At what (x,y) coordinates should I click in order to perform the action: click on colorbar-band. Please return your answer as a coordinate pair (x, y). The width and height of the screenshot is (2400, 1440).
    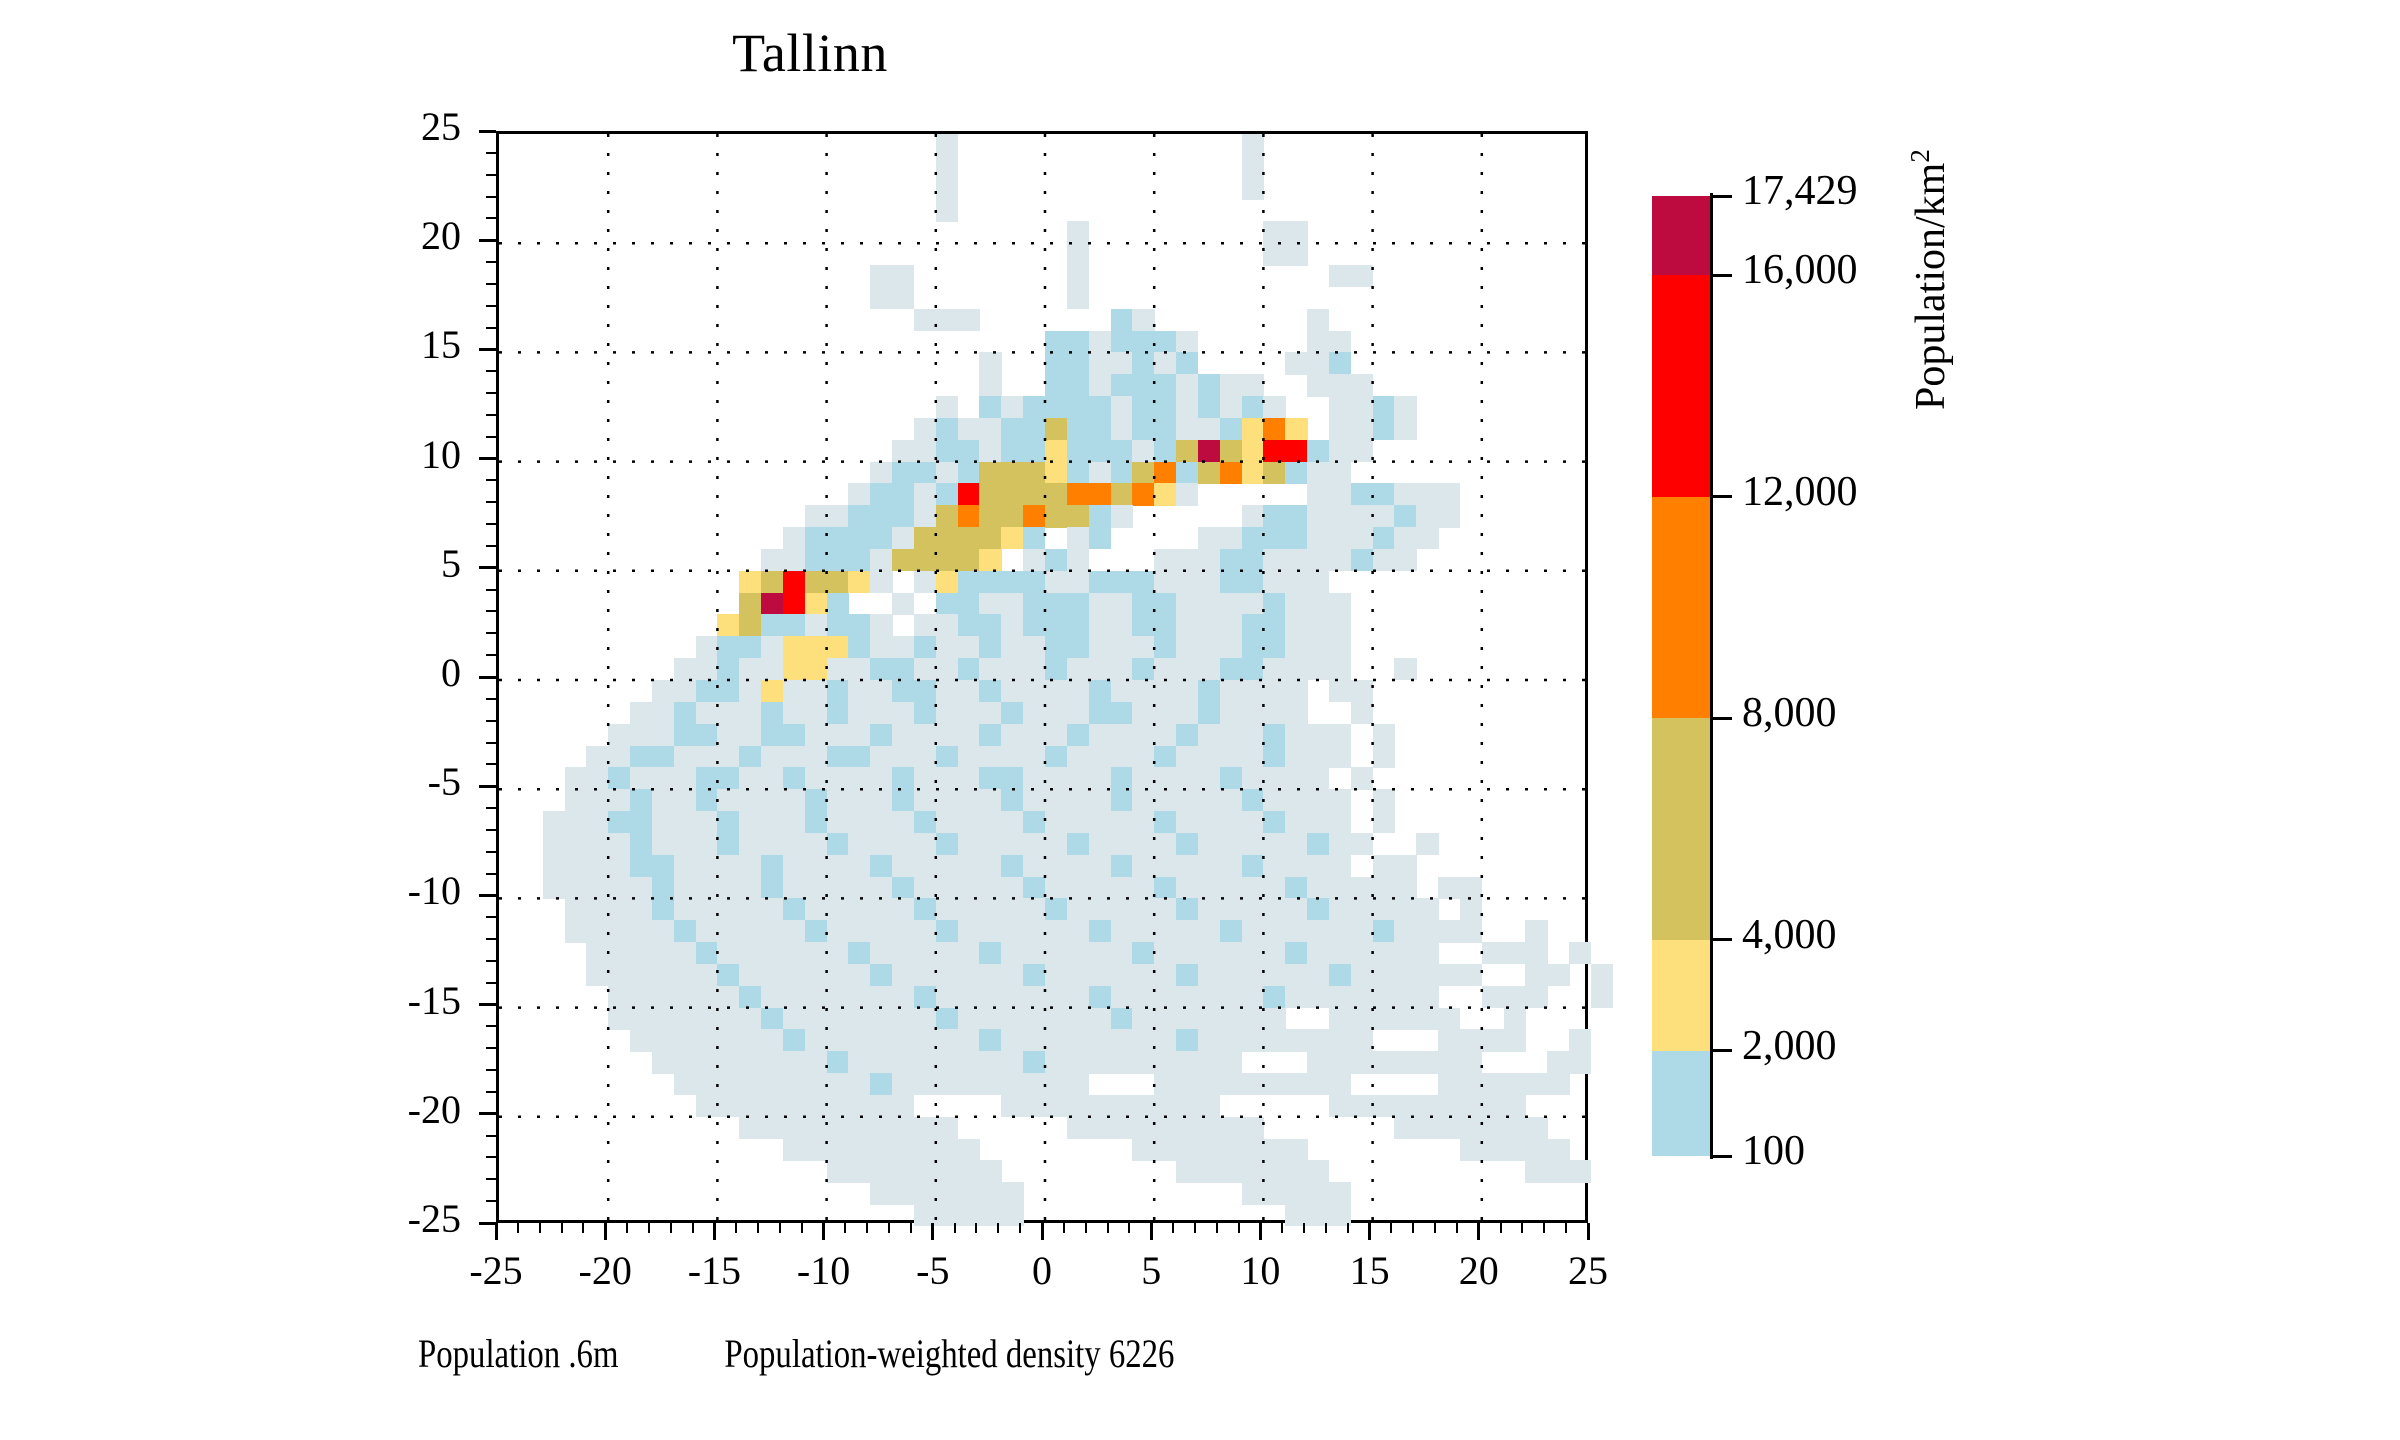
    Looking at the image, I should click on (1681, 236).